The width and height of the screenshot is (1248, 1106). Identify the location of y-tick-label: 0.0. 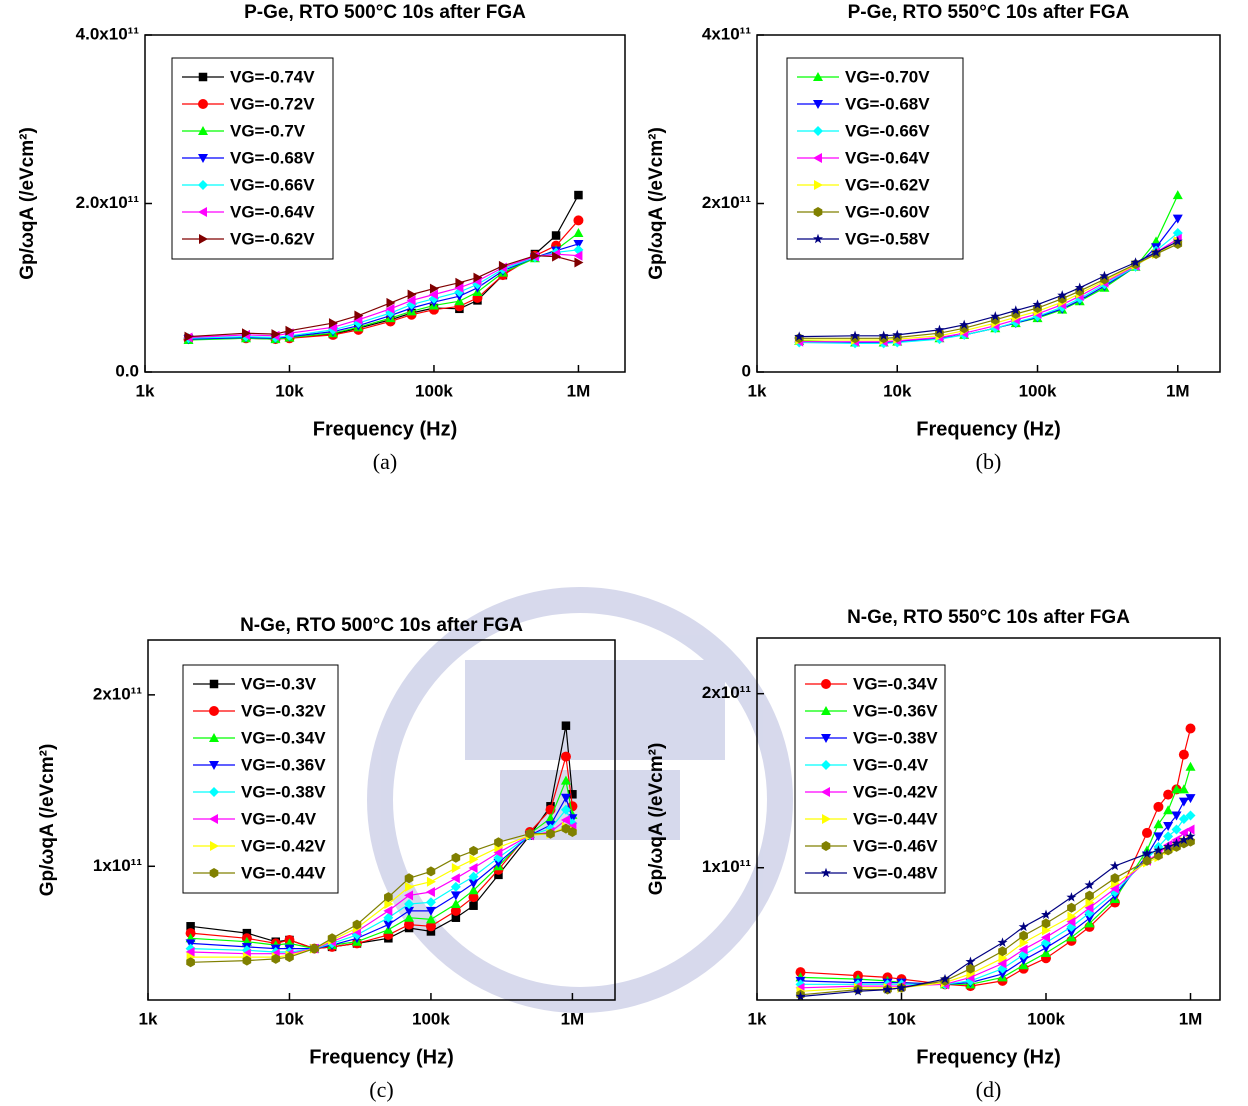
(127, 370).